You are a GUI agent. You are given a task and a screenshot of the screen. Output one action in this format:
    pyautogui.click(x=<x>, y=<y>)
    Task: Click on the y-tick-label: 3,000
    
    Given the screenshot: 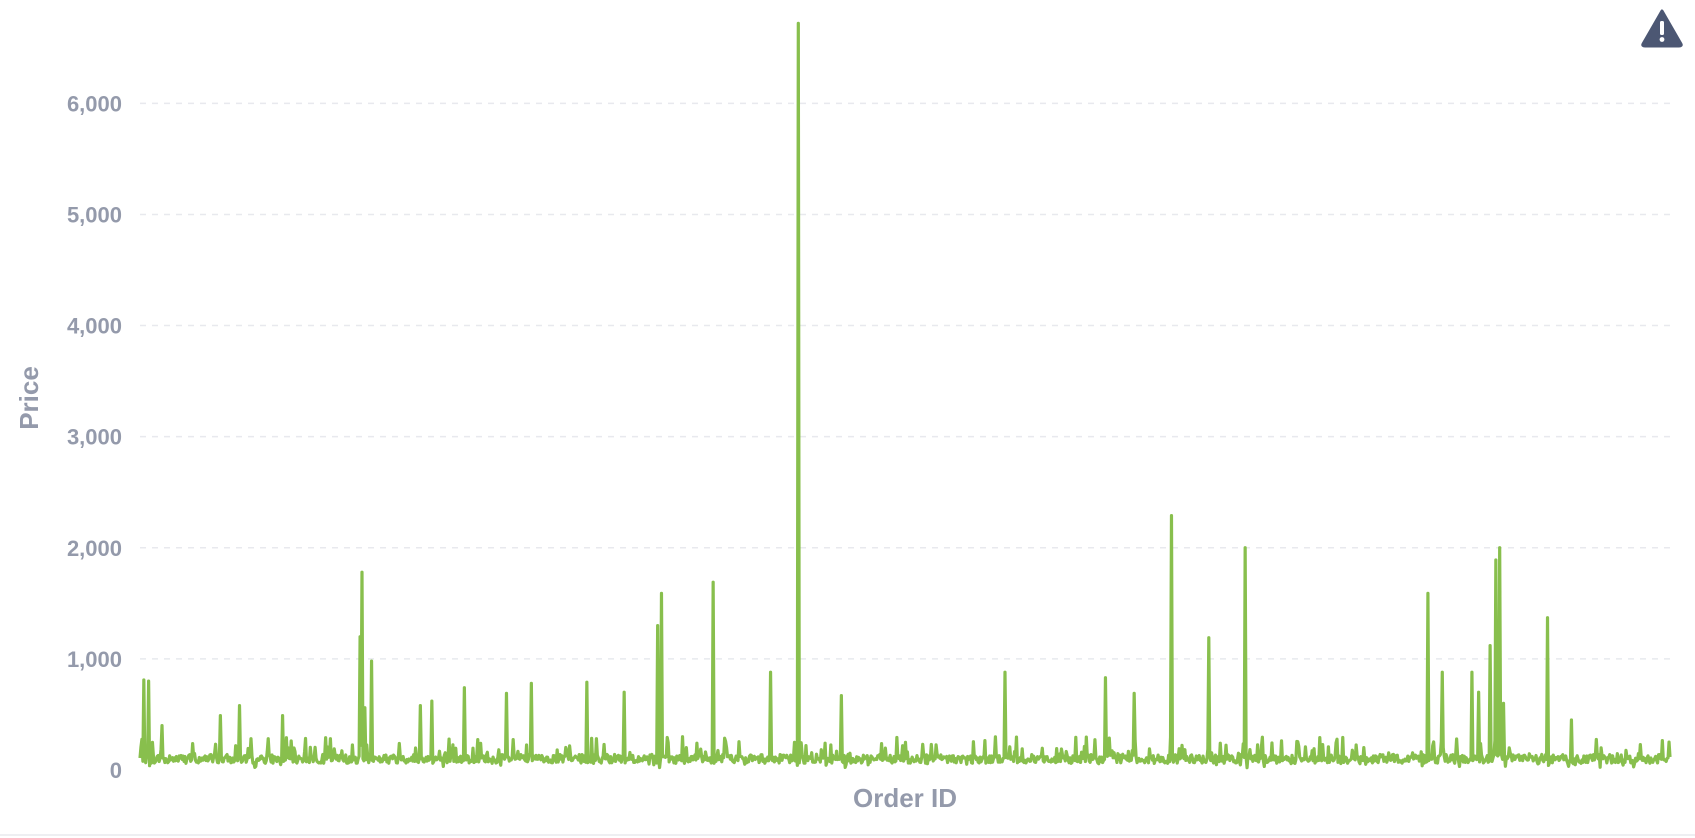 What is the action you would take?
    pyautogui.click(x=94, y=437)
    